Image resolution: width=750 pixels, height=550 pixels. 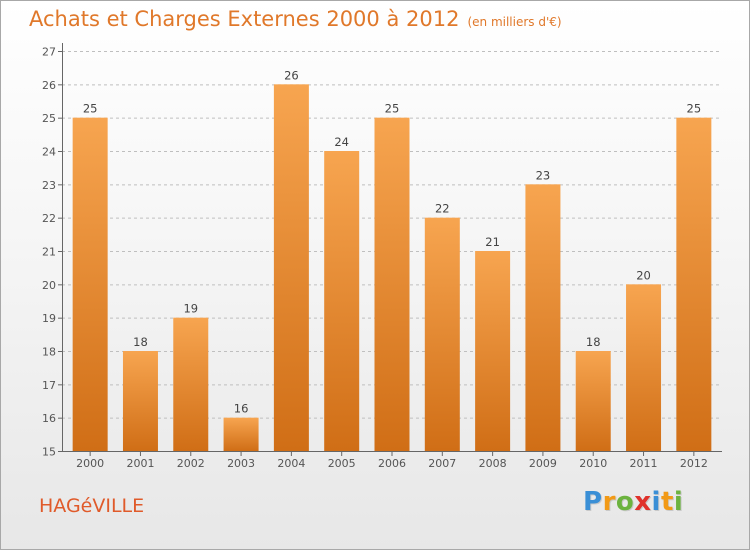 I want to click on logo-letter: o, so click(x=625, y=502).